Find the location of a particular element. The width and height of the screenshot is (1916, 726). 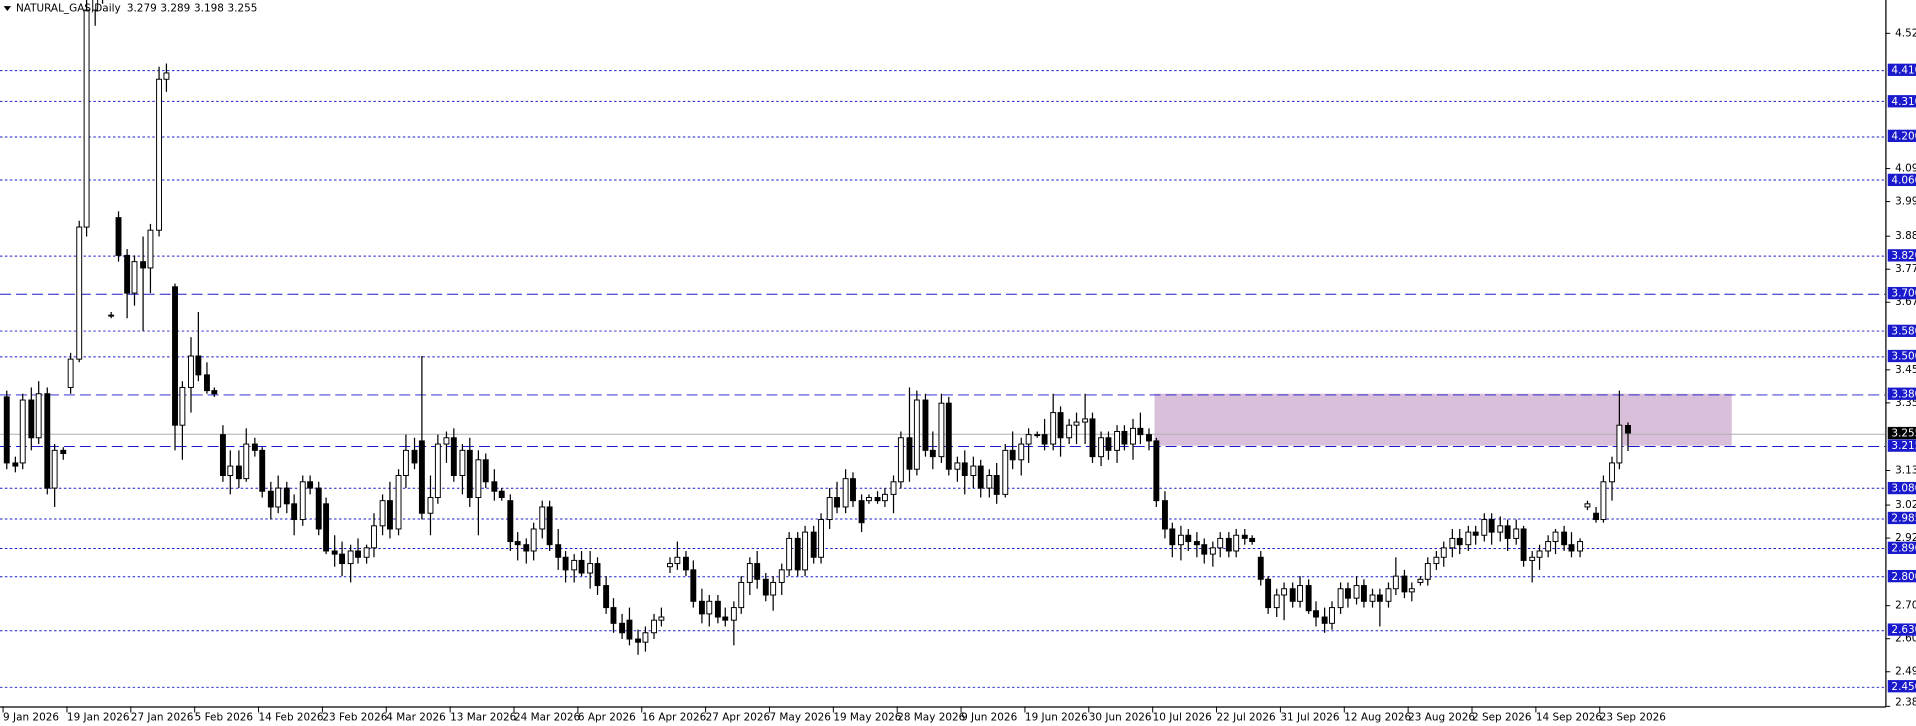

level-label: 4.310 is located at coordinates (1903, 102).